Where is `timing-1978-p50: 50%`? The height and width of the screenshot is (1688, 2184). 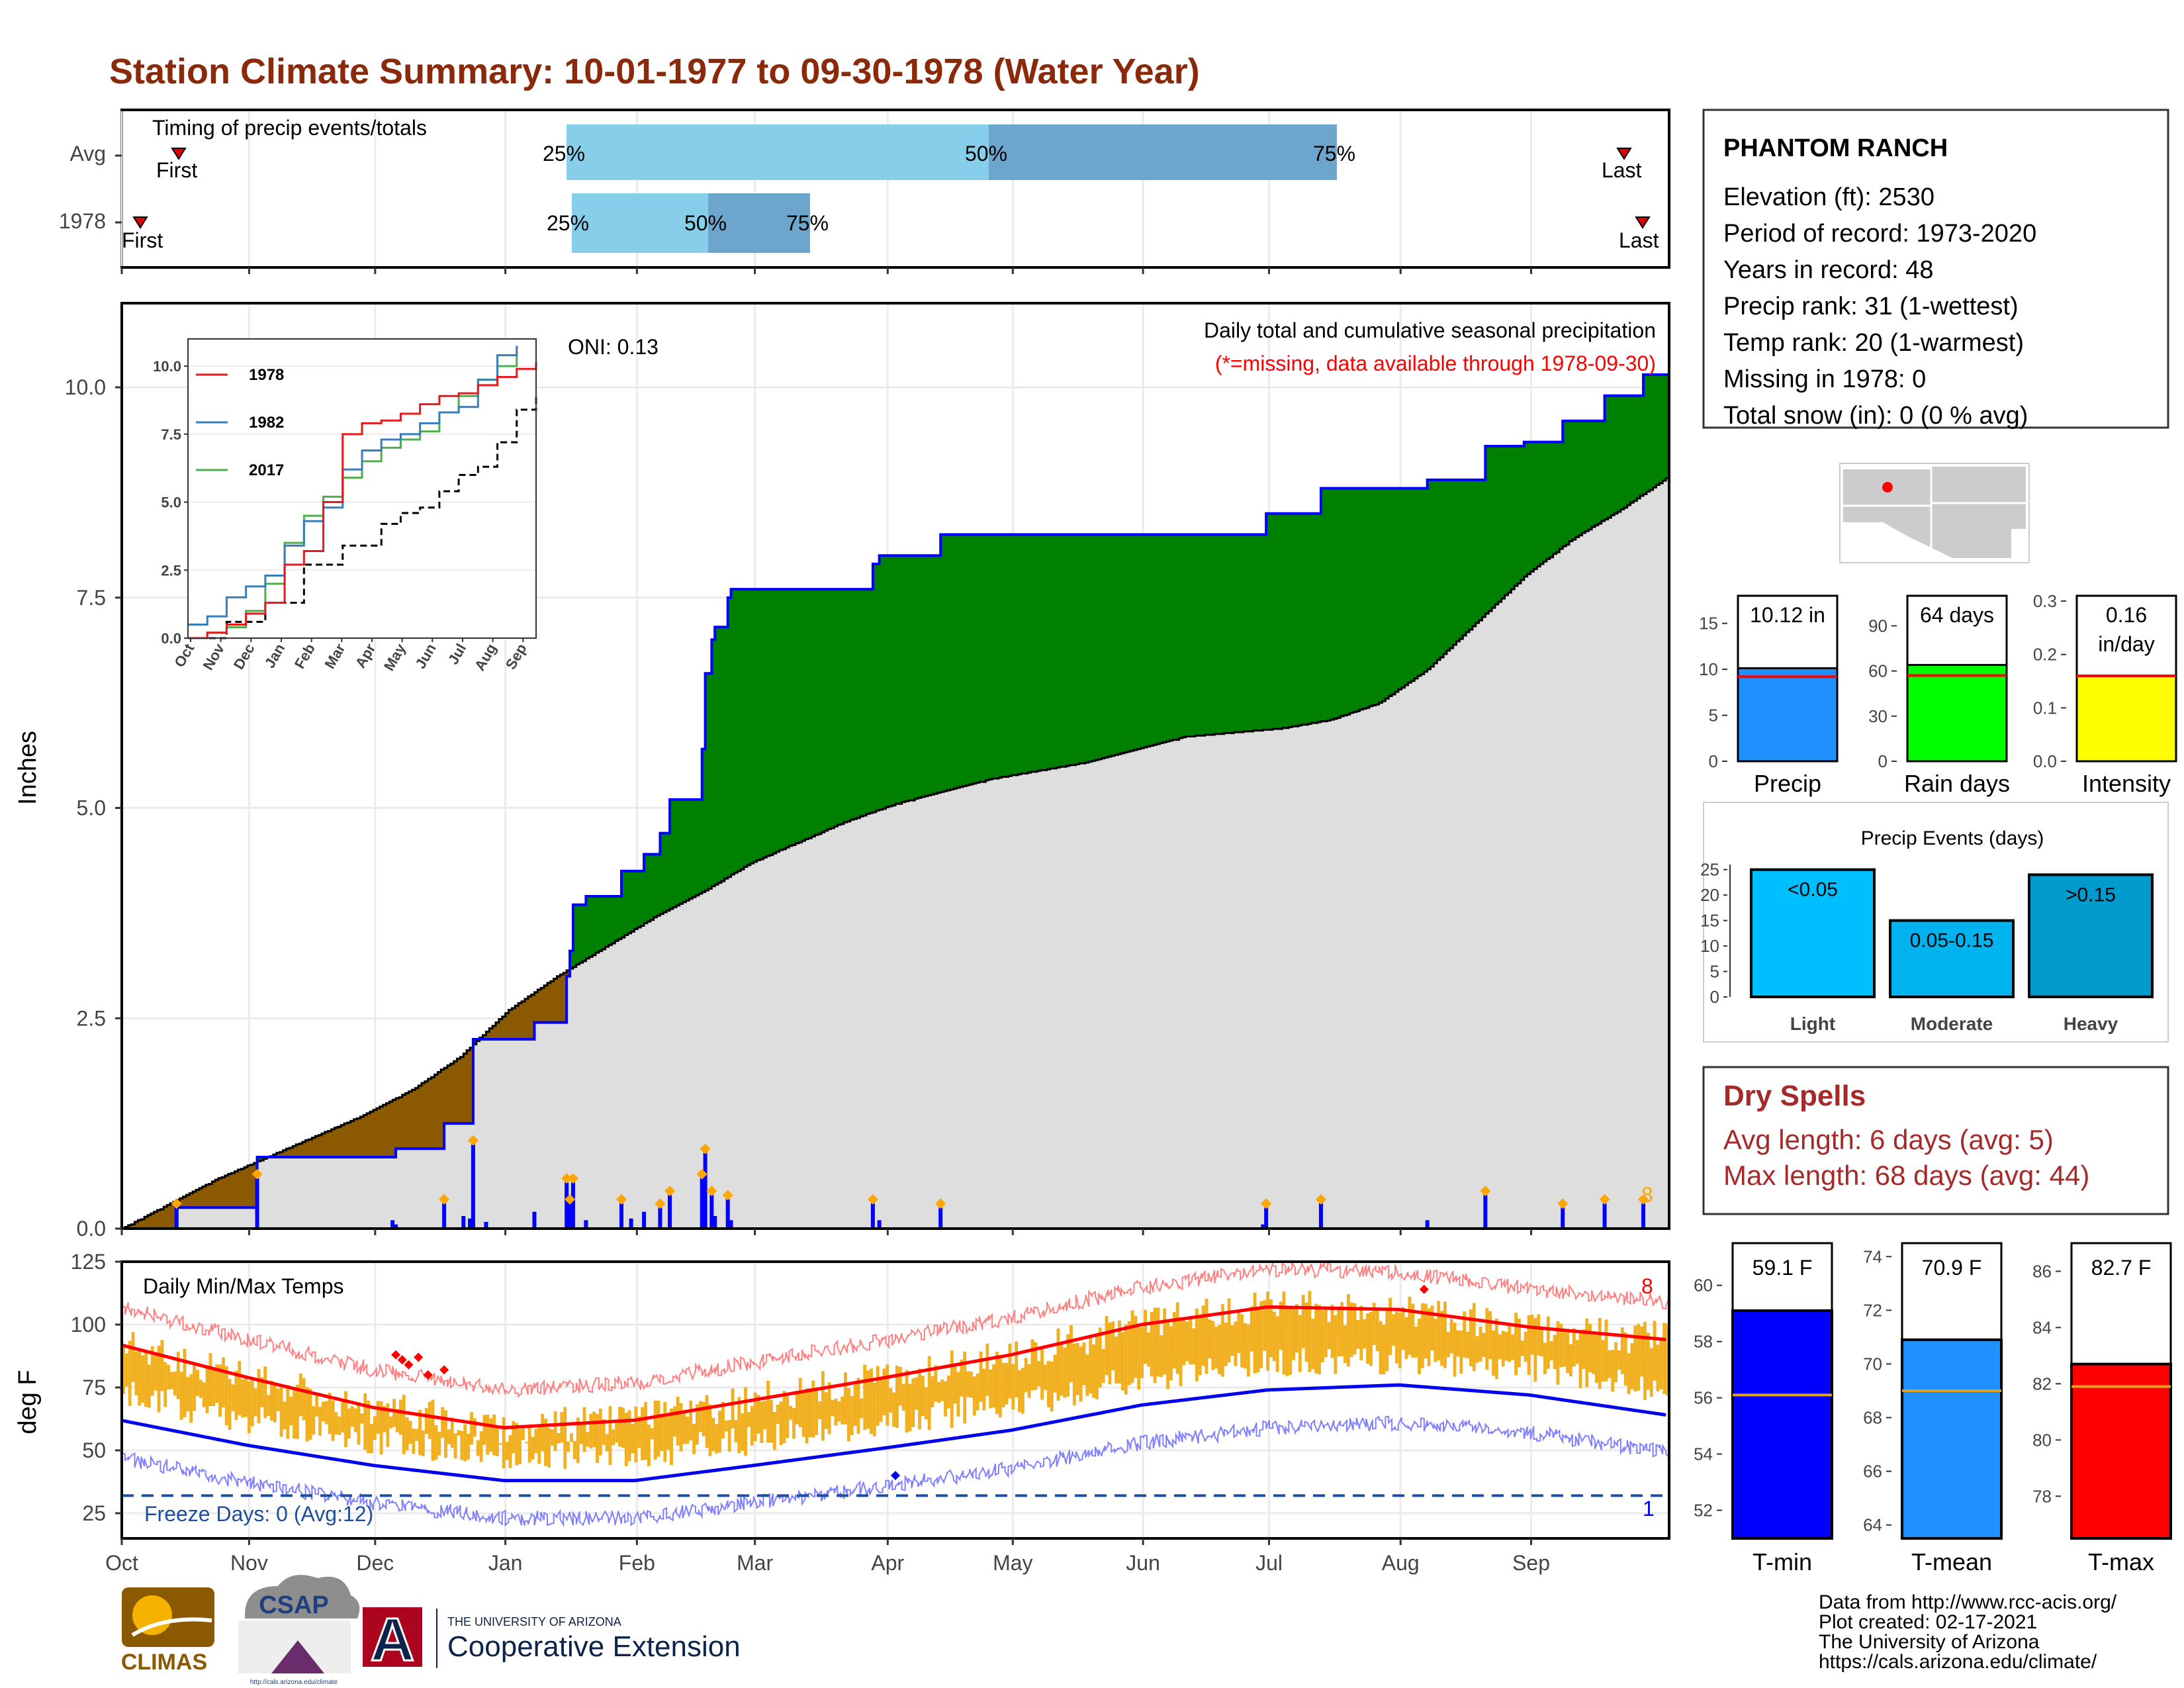 timing-1978-p50: 50% is located at coordinates (705, 223).